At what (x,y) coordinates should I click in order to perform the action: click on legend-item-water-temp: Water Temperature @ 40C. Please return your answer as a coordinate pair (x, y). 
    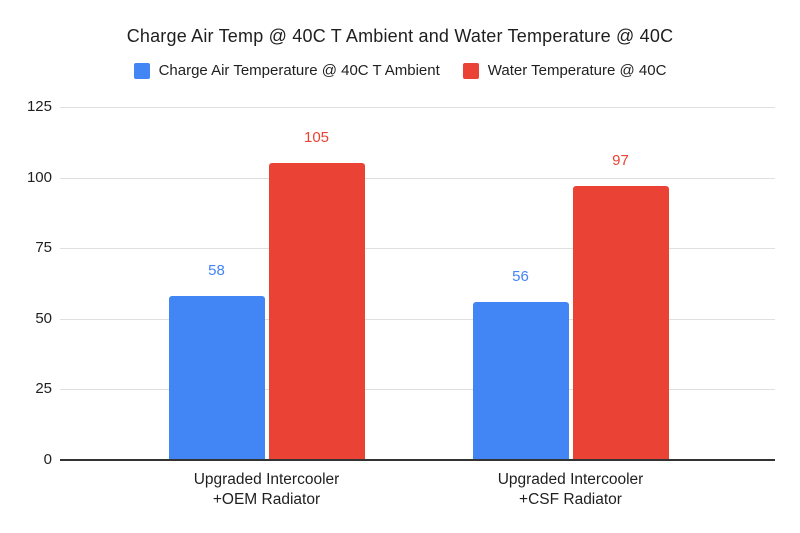
    Looking at the image, I should click on (564, 70).